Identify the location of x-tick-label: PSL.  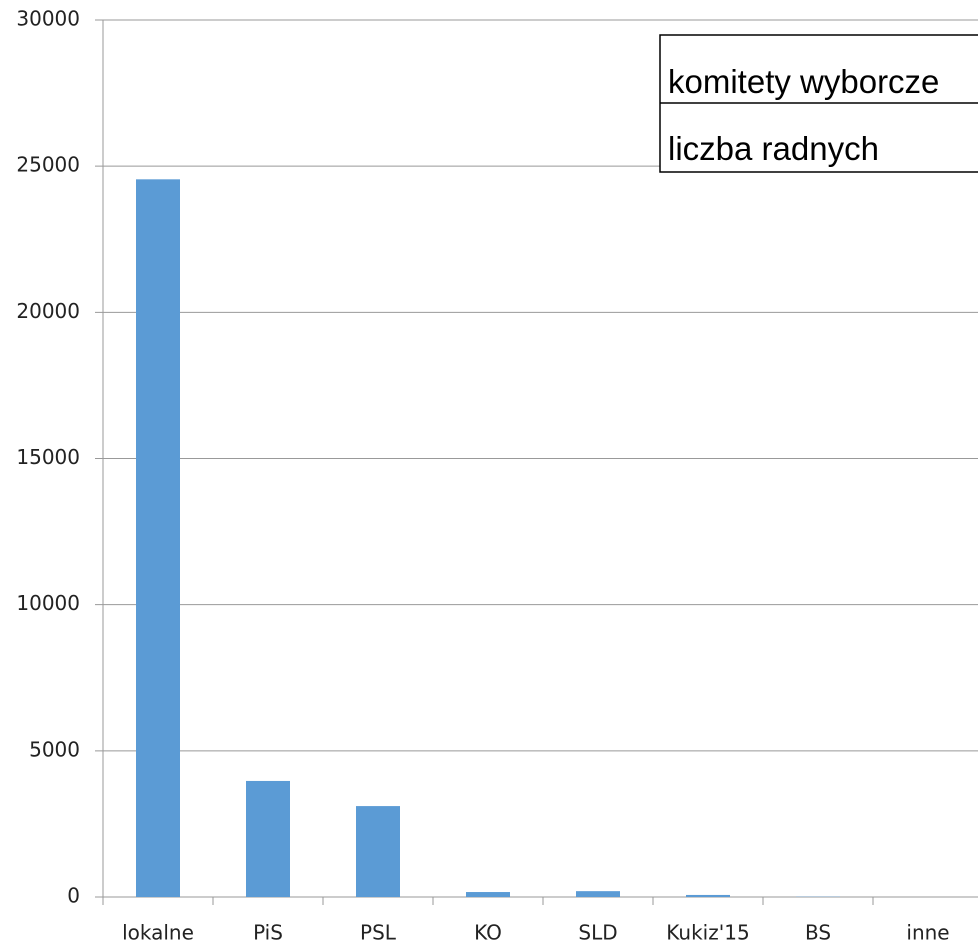
(378, 933).